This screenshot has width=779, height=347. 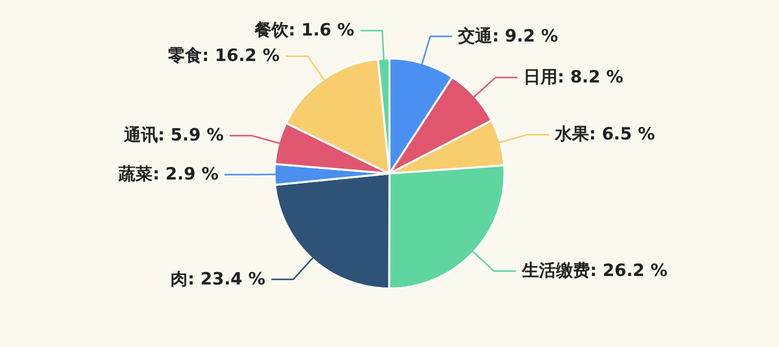 What do you see at coordinates (218, 279) in the screenshot?
I see `slice-label: 肉: 23.4 %` at bounding box center [218, 279].